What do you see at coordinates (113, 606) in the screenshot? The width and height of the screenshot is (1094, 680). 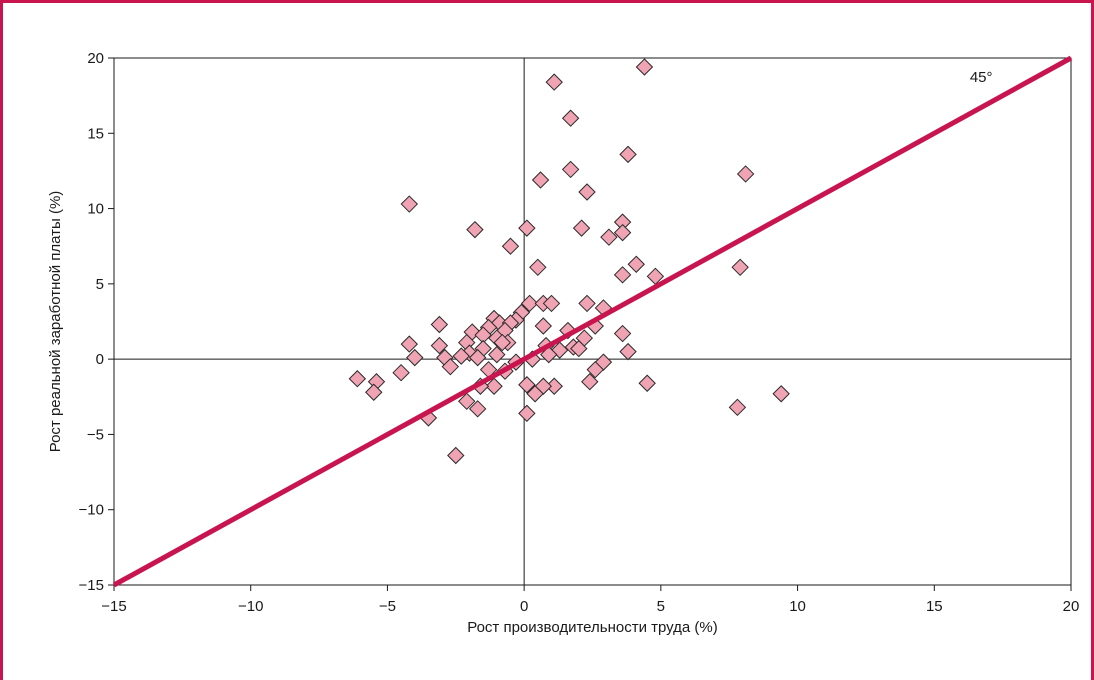 I see `x-tick-label: −15` at bounding box center [113, 606].